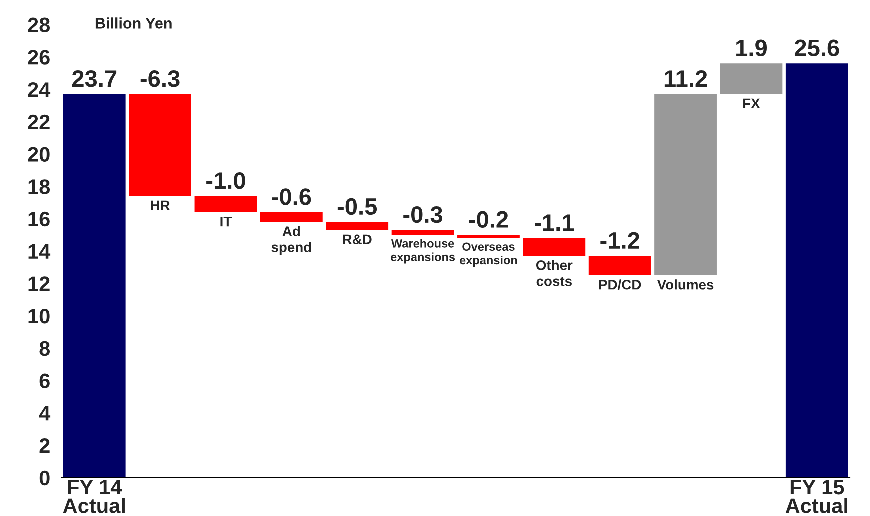 Image resolution: width=870 pixels, height=516 pixels. What do you see at coordinates (358, 207) in the screenshot?
I see `data-label: -0.5` at bounding box center [358, 207].